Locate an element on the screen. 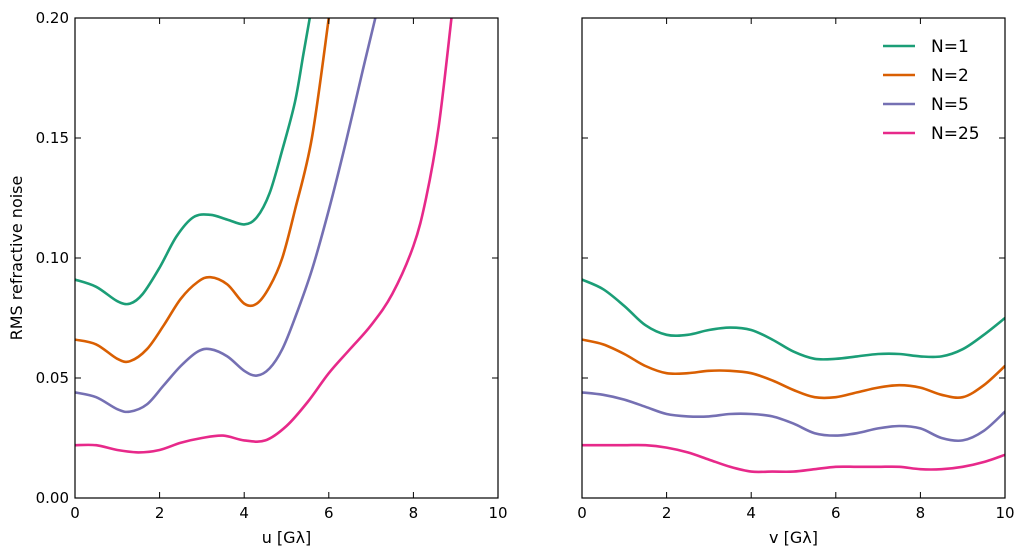  y-tick-label: 0.15 is located at coordinates (52, 138).